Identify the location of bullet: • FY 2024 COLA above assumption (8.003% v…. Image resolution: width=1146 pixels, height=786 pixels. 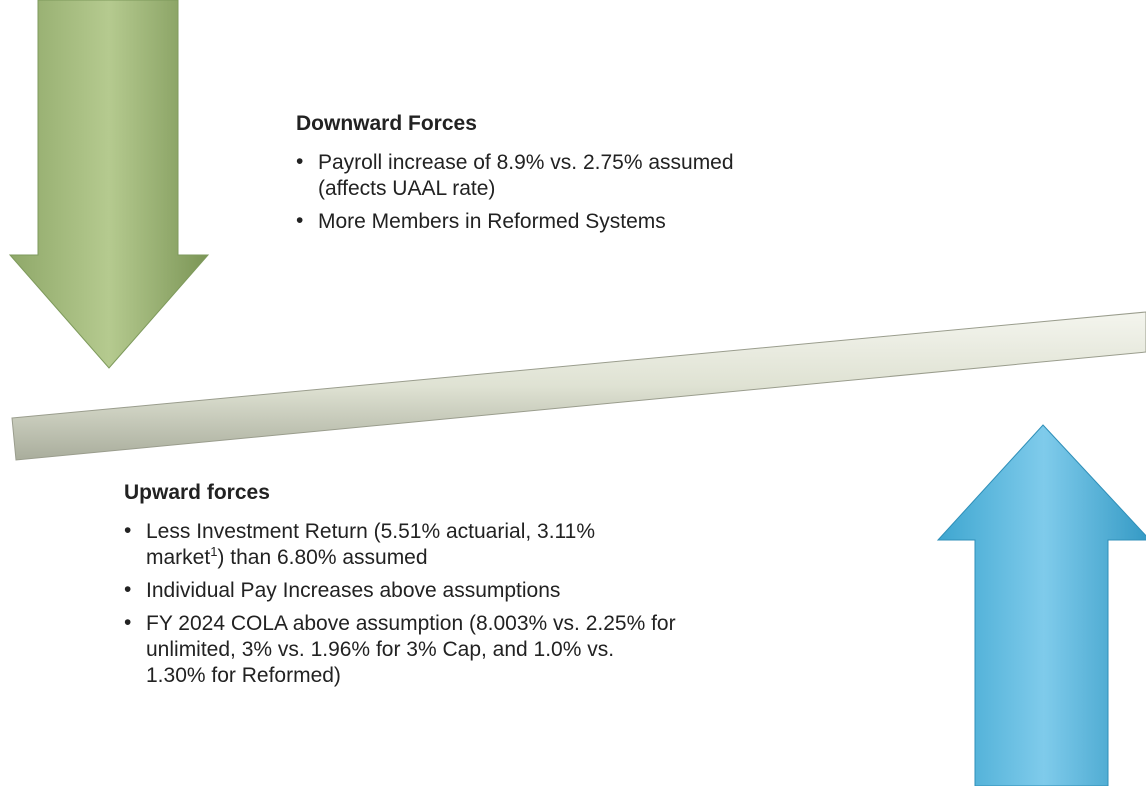
(400, 650).